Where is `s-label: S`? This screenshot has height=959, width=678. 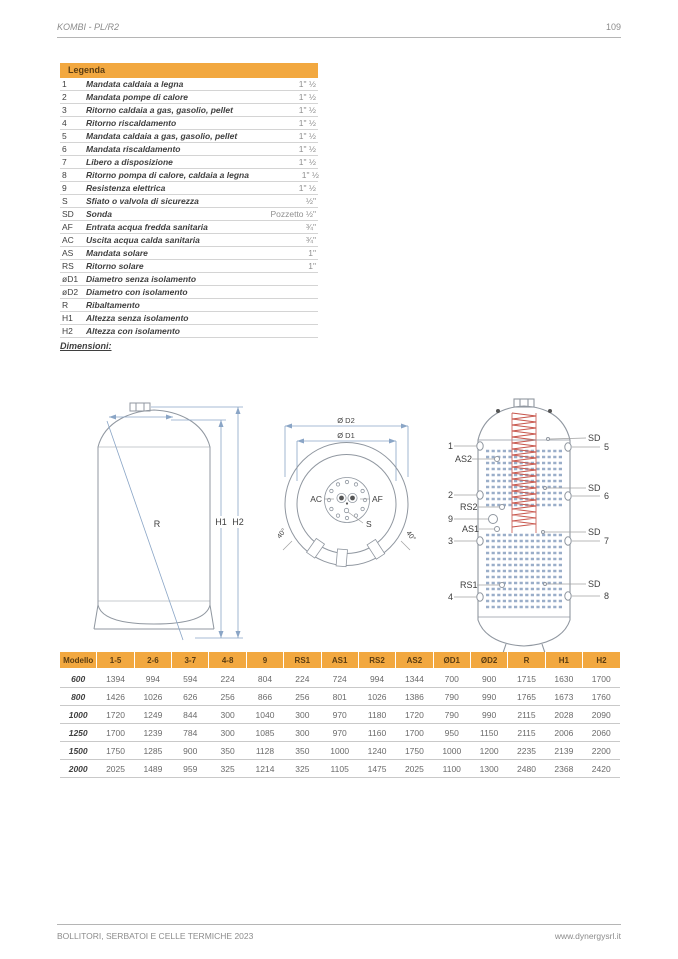
s-label: S is located at coordinates (369, 524).